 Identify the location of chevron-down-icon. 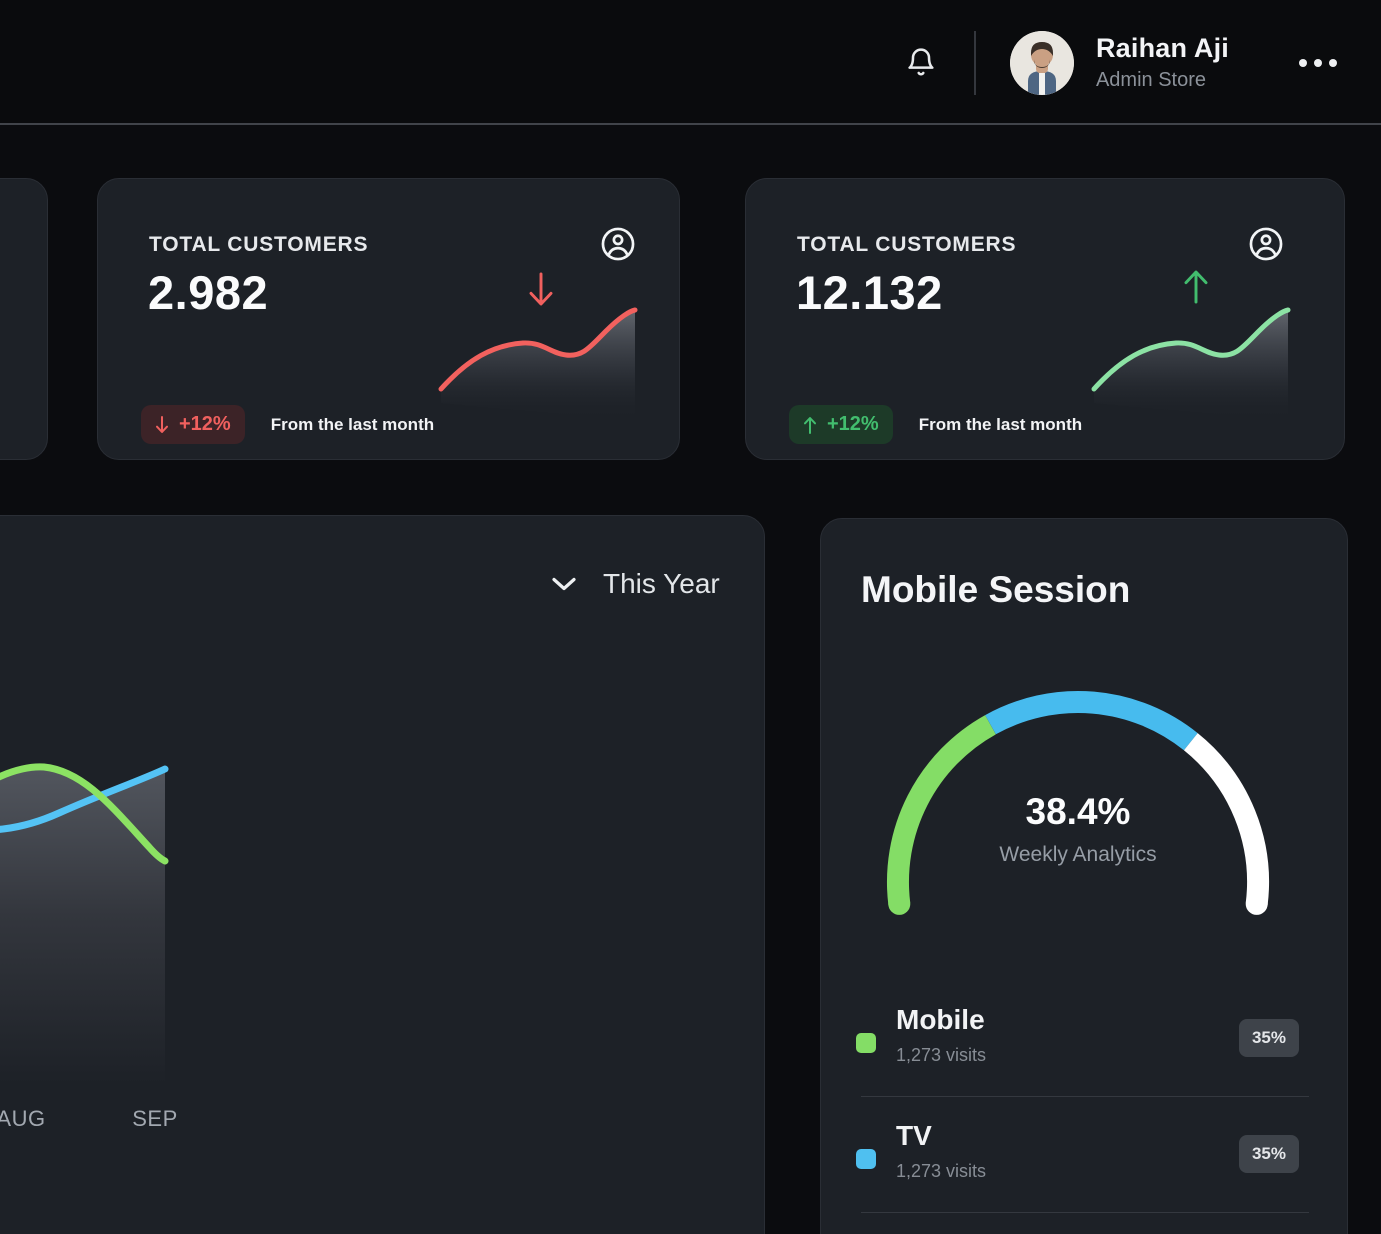
(564, 584).